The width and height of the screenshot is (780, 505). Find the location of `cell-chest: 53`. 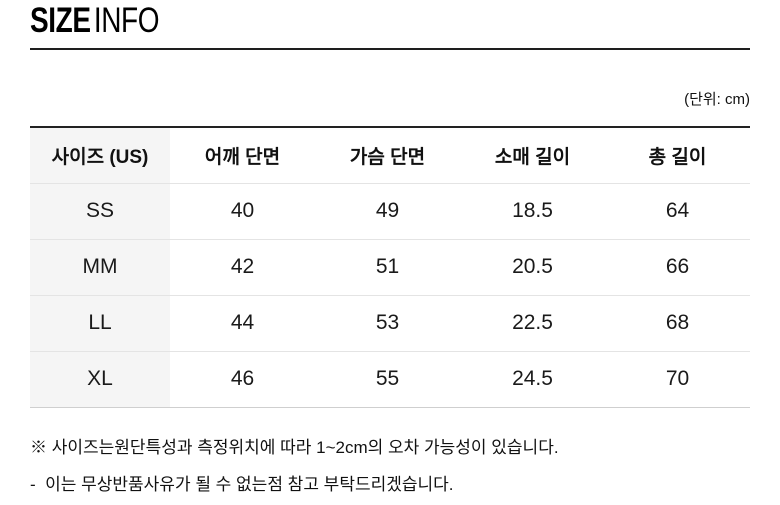

cell-chest: 53 is located at coordinates (387, 323).